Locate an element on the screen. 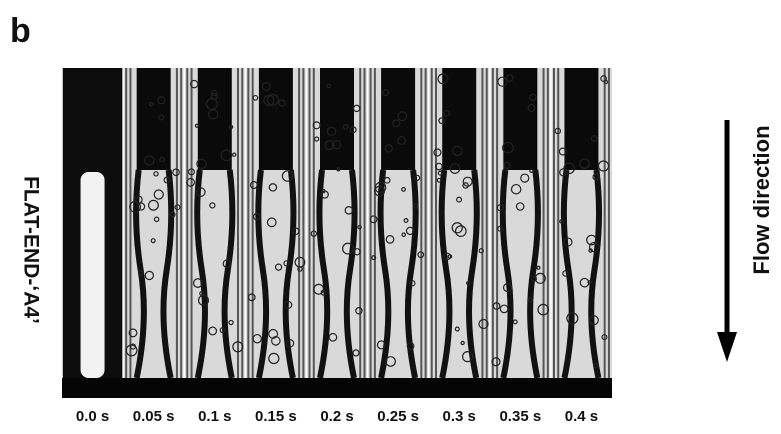  flow-arrow-head is located at coordinates (727, 347).